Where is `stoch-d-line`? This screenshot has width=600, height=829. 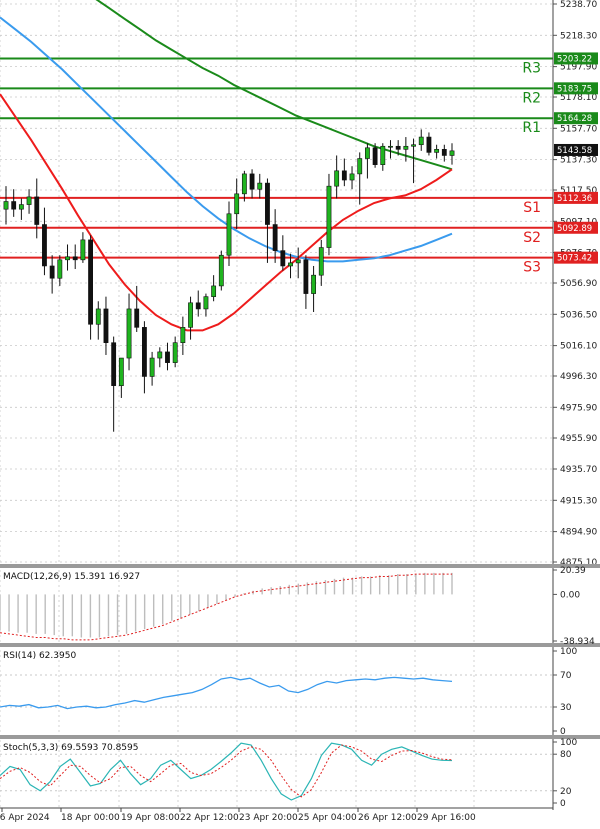 stoch-d-line is located at coordinates (226, 771).